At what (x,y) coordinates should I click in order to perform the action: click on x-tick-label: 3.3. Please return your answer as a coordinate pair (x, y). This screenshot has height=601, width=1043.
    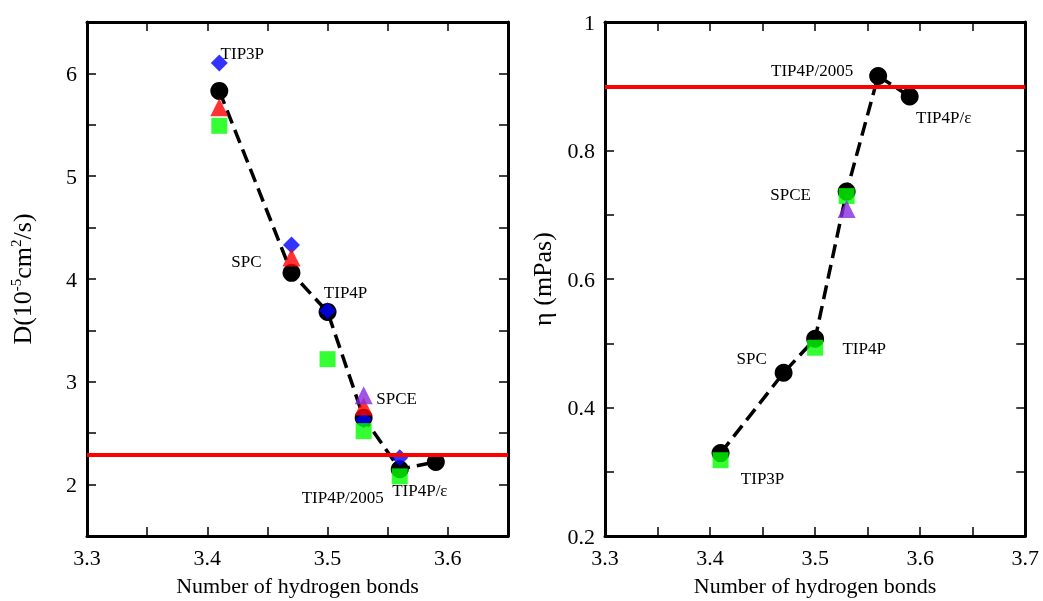
    Looking at the image, I should click on (87, 557).